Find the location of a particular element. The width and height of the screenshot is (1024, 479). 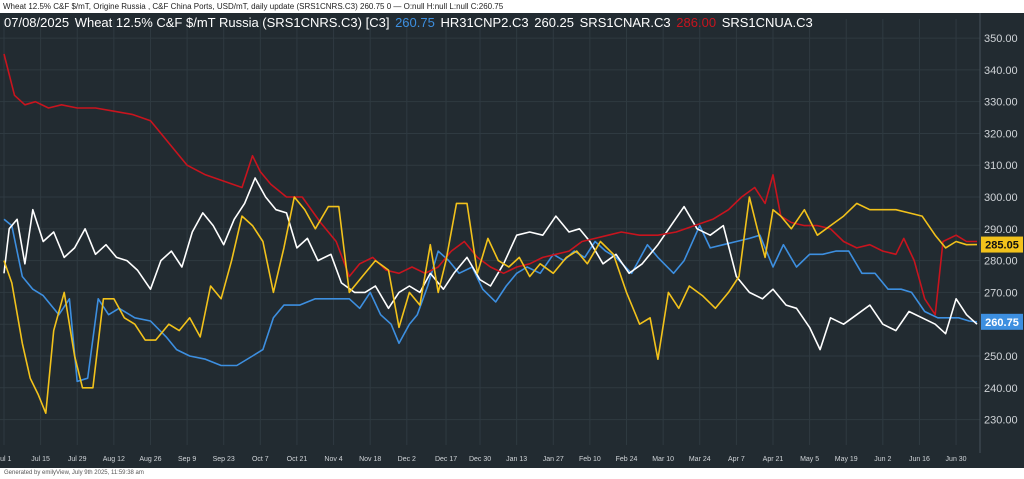

last-value-text: 260.75 is located at coordinates (1002, 323).